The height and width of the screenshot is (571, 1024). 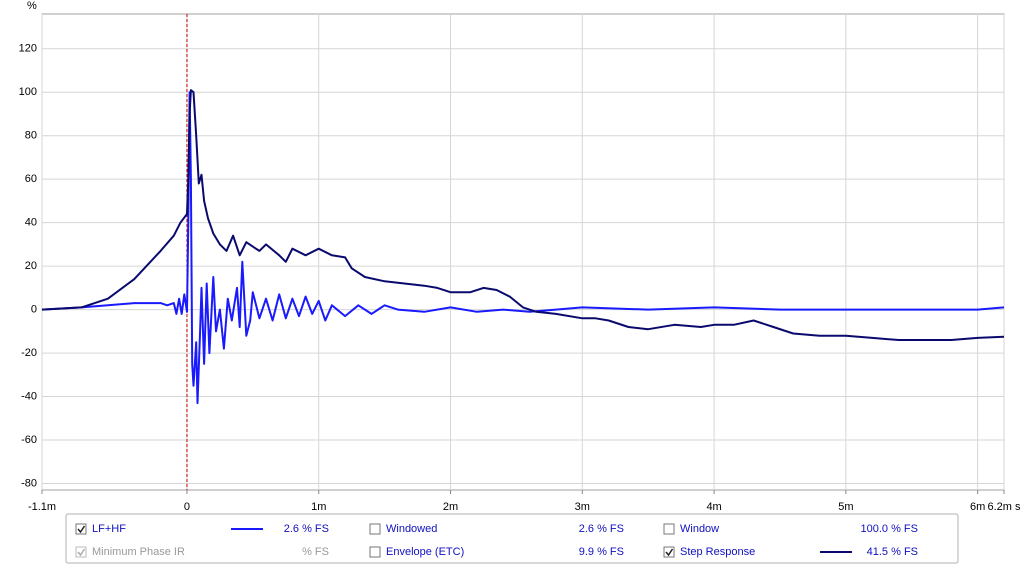 I want to click on y-tick-label: 20, so click(x=31, y=266).